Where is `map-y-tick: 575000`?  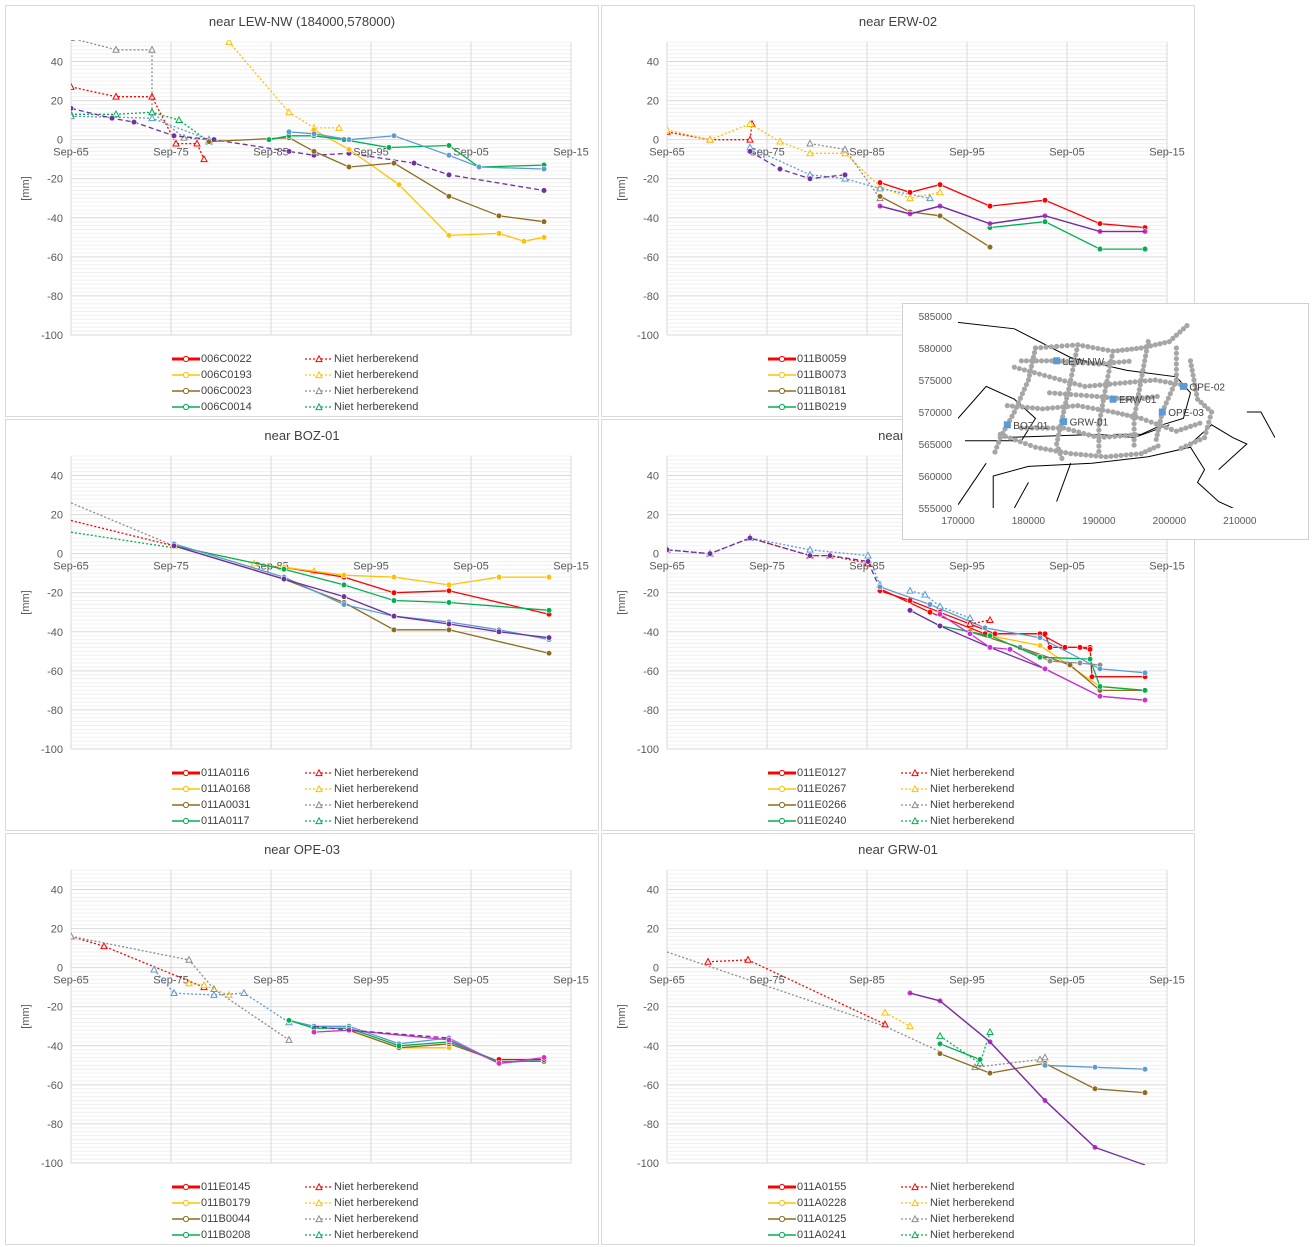
map-y-tick: 575000 is located at coordinates (936, 381).